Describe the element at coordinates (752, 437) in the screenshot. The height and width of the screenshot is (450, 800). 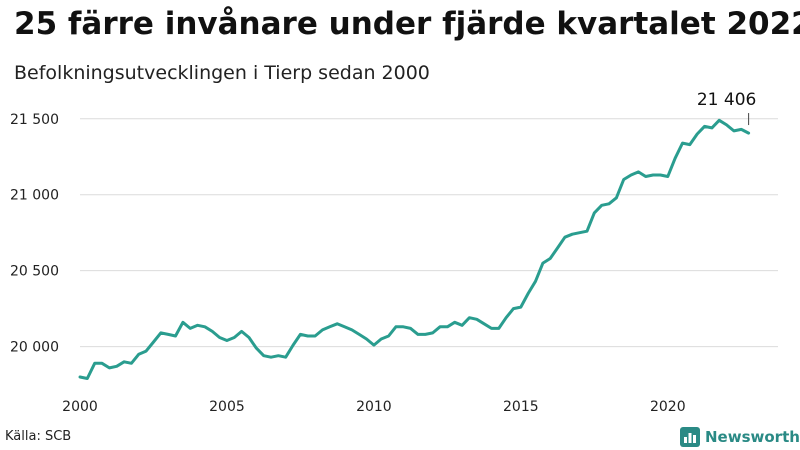
I see `brand-name: Newsworthy` at that location.